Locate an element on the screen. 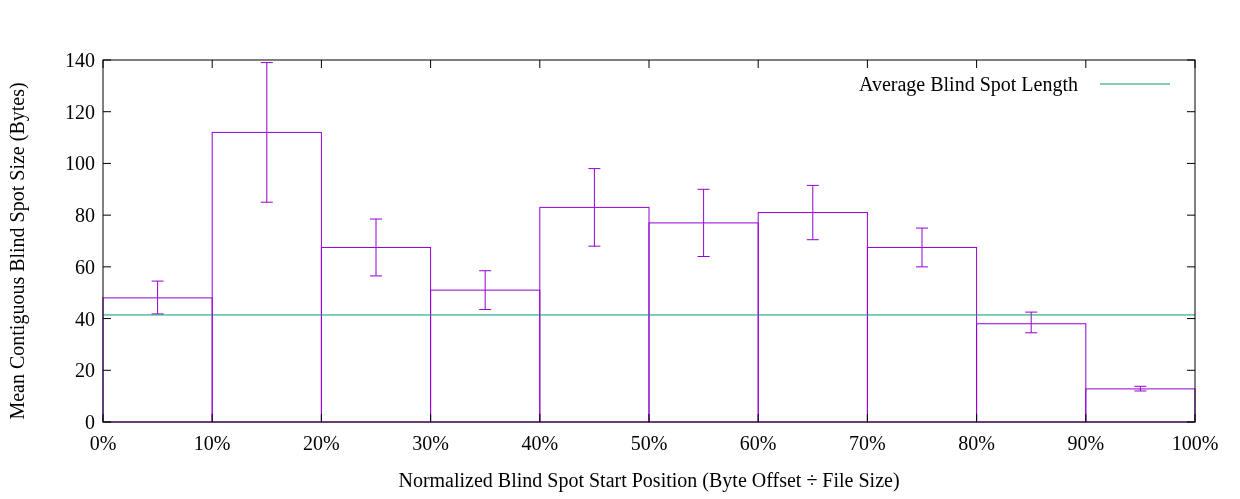 The height and width of the screenshot is (499, 1240). y-tick-label: 120 is located at coordinates (80, 111).